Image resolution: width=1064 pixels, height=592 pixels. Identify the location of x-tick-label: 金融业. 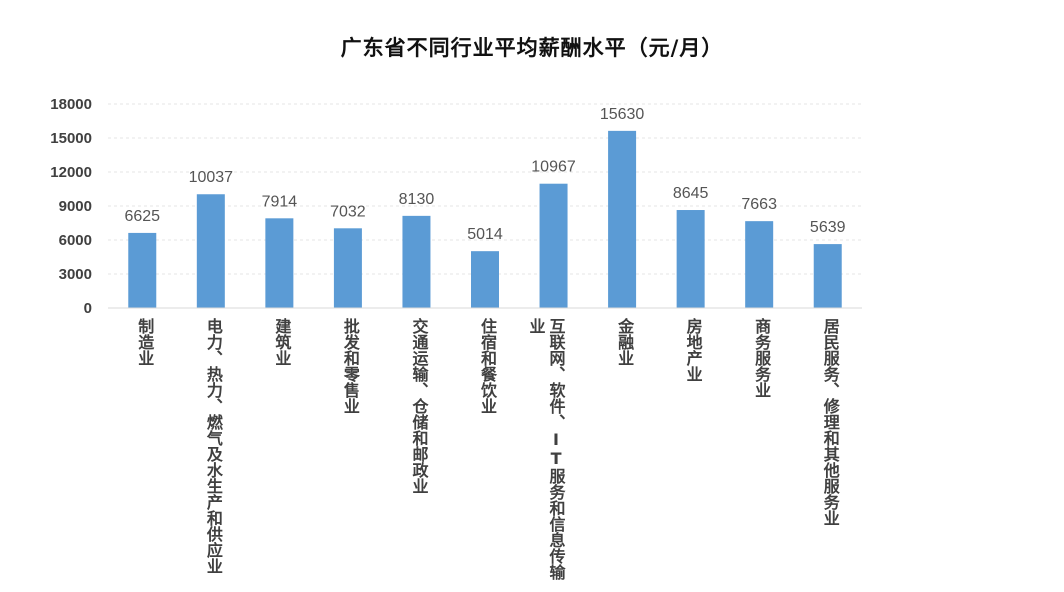
(625, 342).